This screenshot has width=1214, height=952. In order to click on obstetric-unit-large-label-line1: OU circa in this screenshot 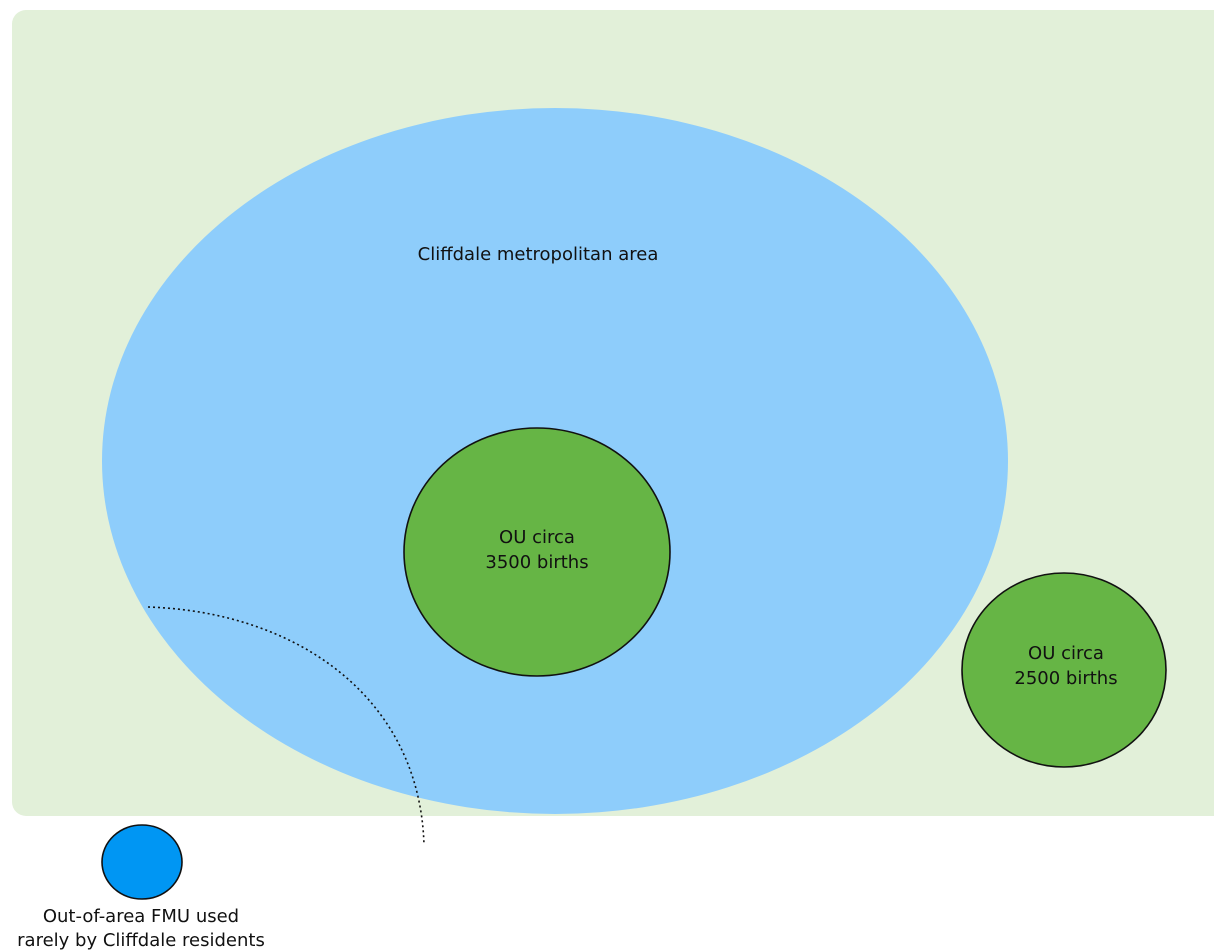, I will do `click(537, 537)`.